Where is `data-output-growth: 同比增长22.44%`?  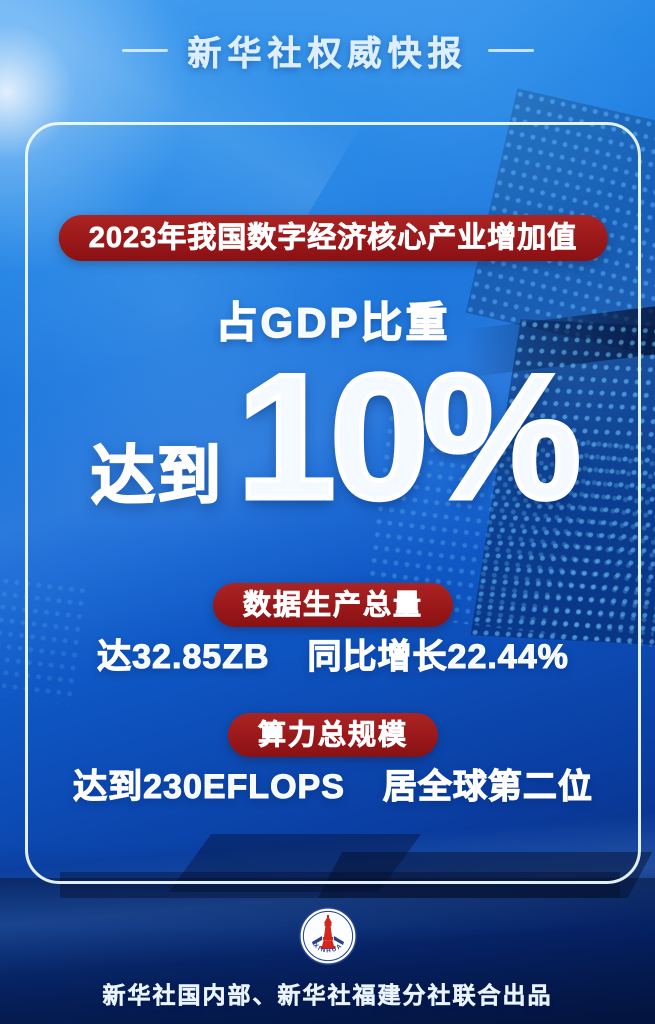
data-output-growth: 同比增长22.44% is located at coordinates (438, 656).